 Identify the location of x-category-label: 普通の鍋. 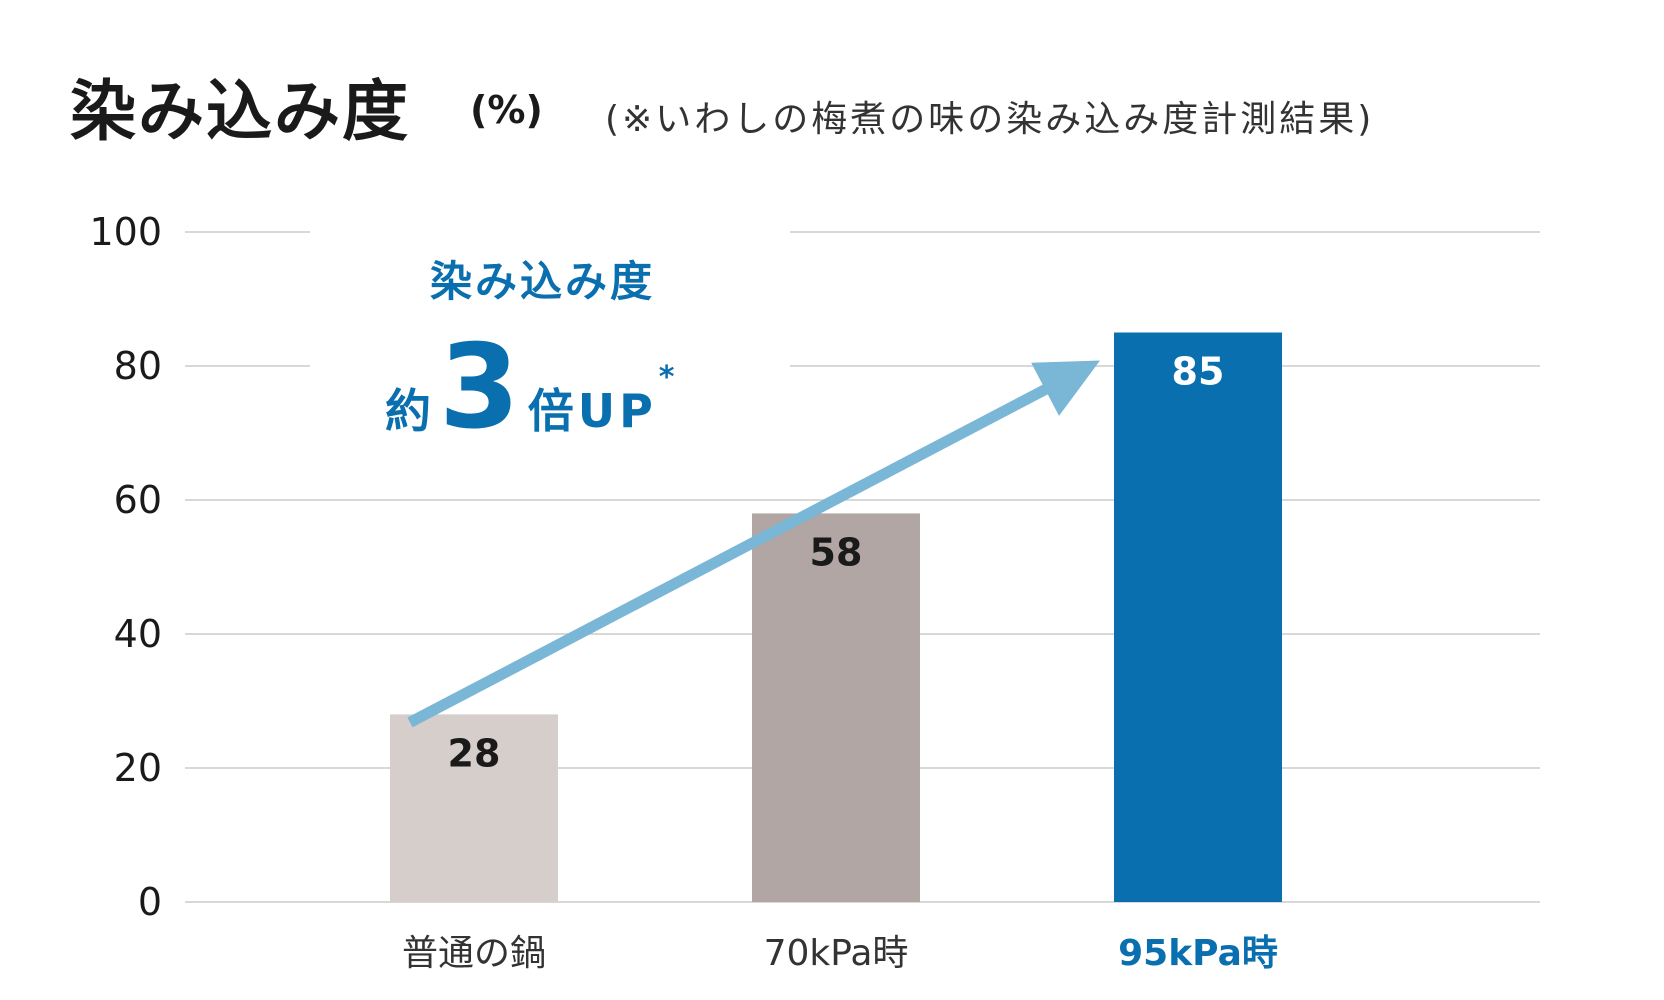
(474, 953).